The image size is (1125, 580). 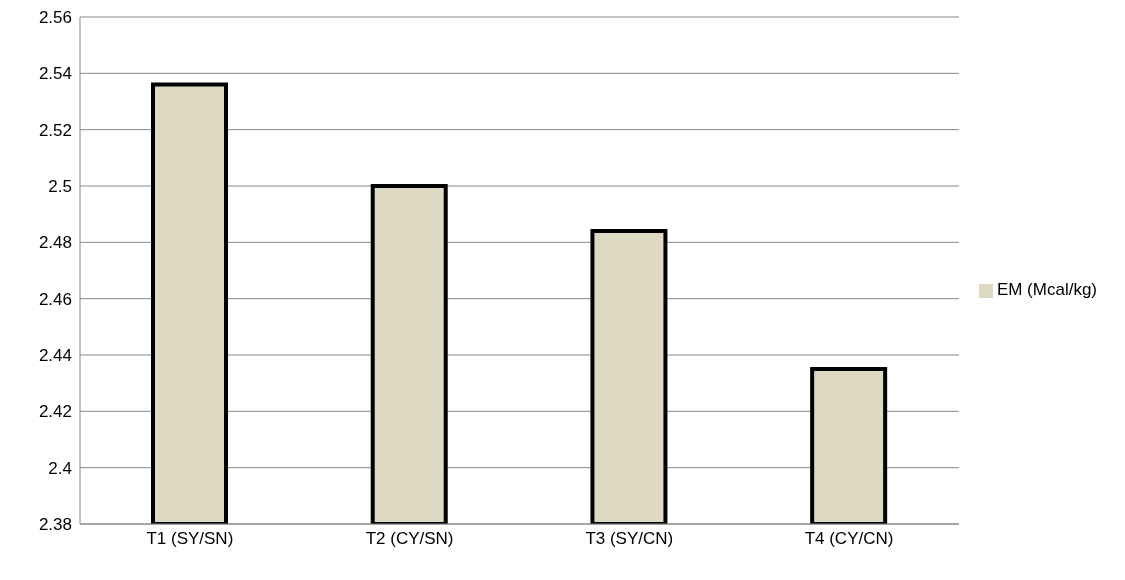 I want to click on y-tick-label: 2.54, so click(x=55, y=74).